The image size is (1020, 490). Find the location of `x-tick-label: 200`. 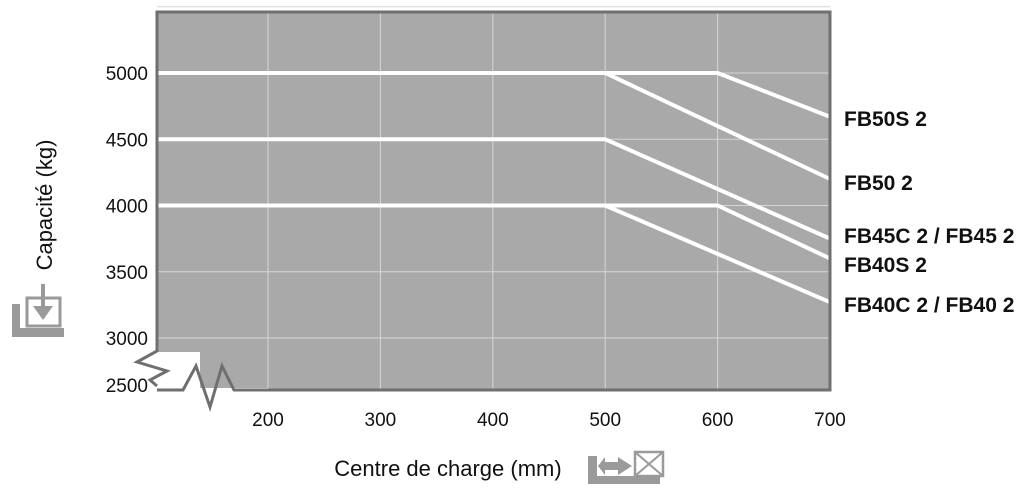

x-tick-label: 200 is located at coordinates (268, 420).